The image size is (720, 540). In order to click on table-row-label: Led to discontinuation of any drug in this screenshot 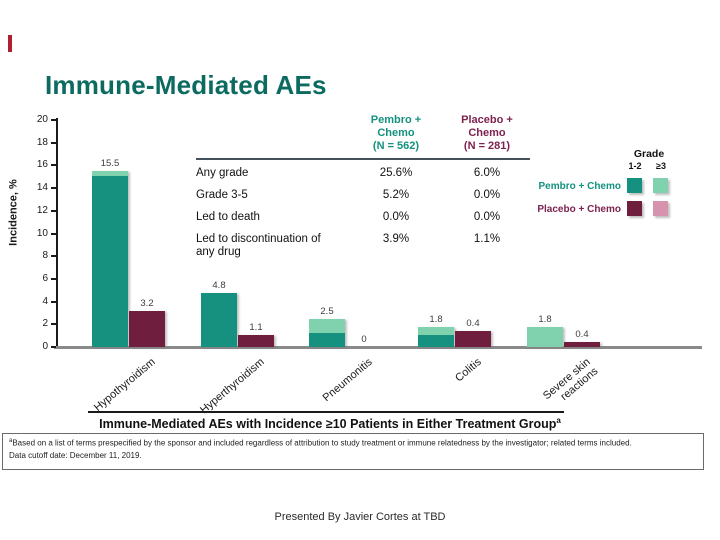, I will do `click(258, 246)`.